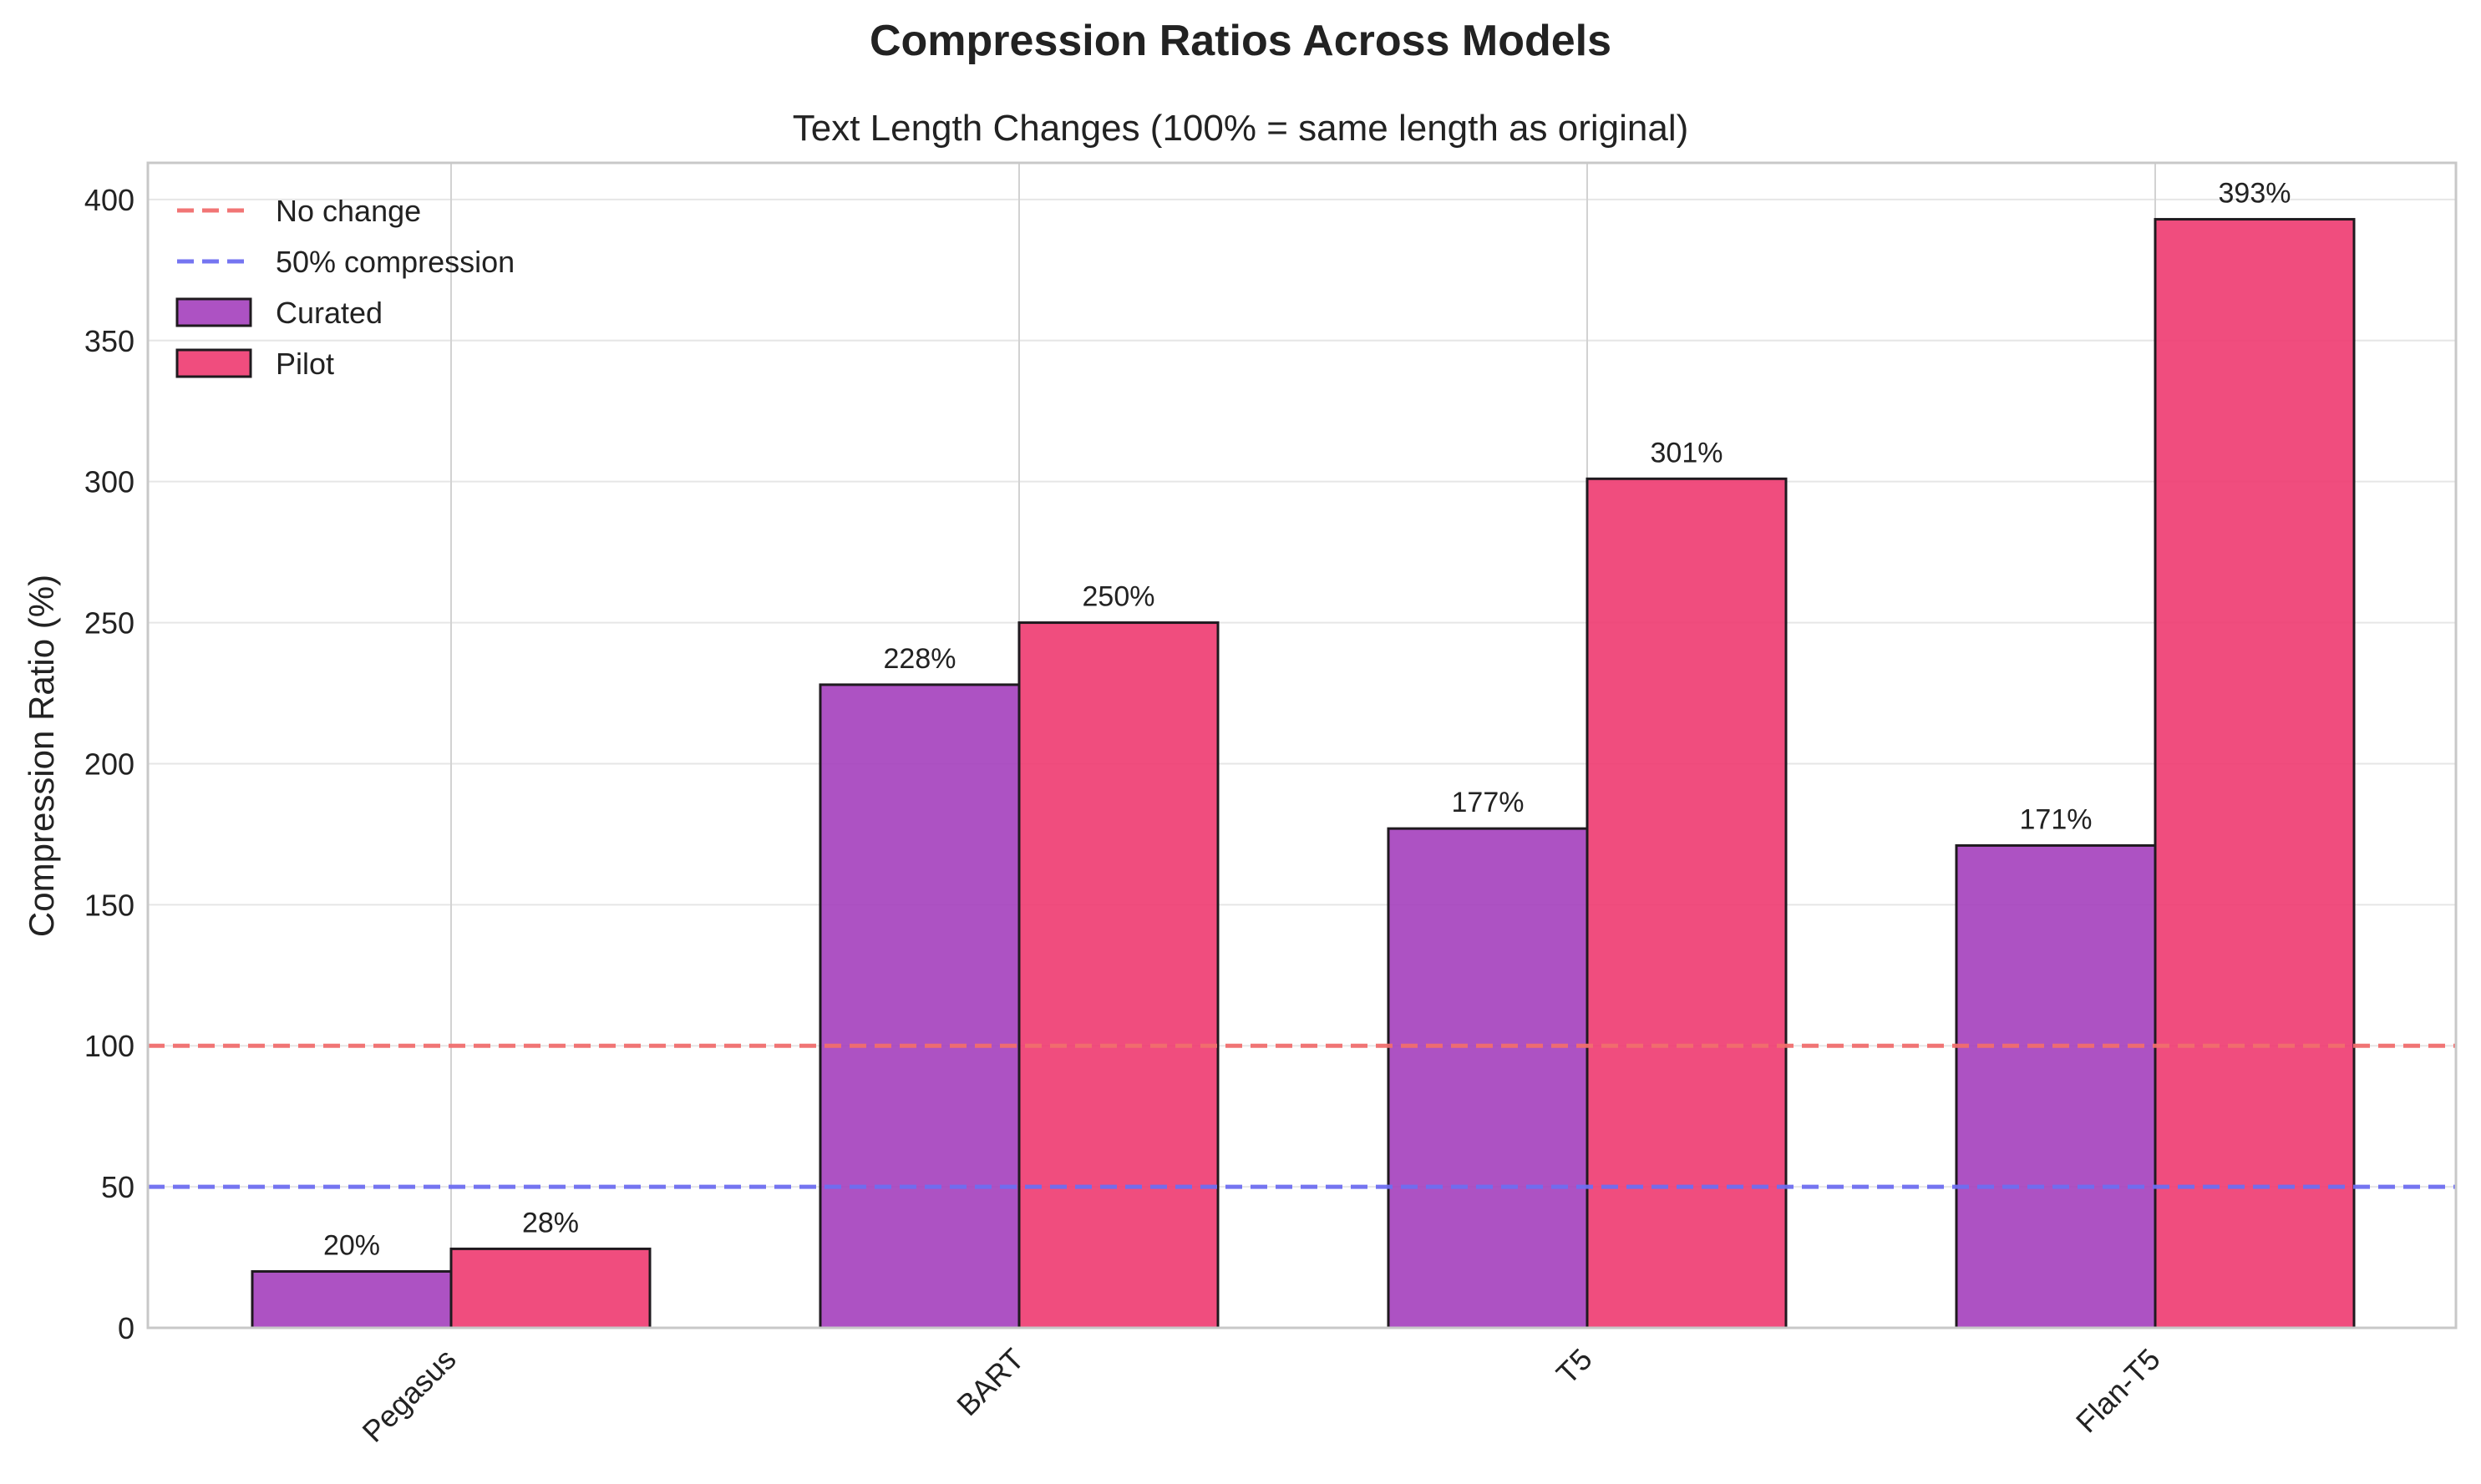  What do you see at coordinates (345, 287) in the screenshot?
I see `legend: No change 50% compression Curated Pilot` at bounding box center [345, 287].